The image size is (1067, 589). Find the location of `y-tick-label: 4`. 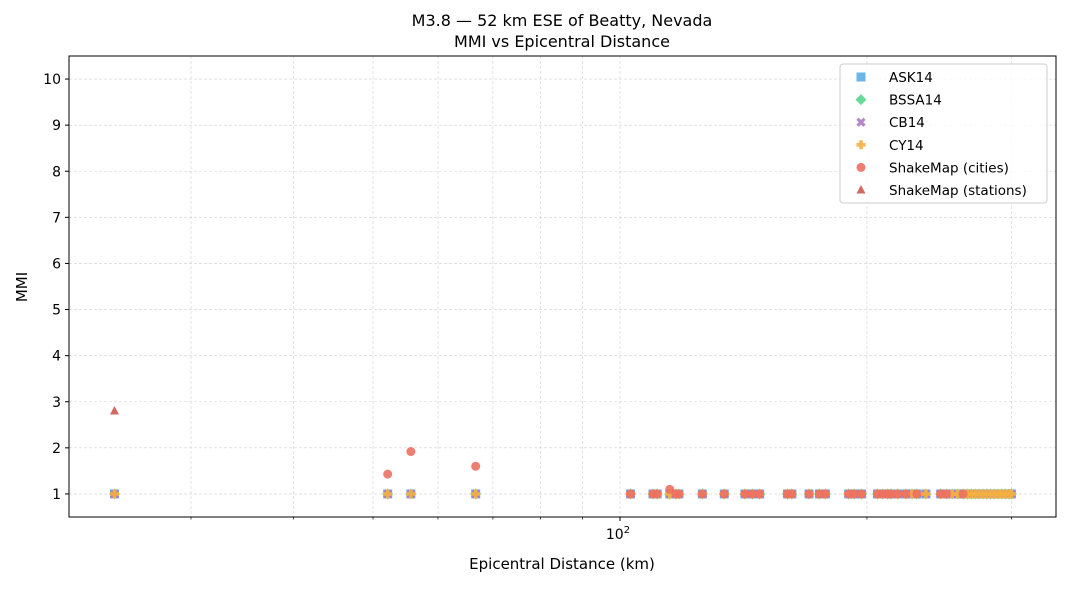

y-tick-label: 4 is located at coordinates (56, 357).